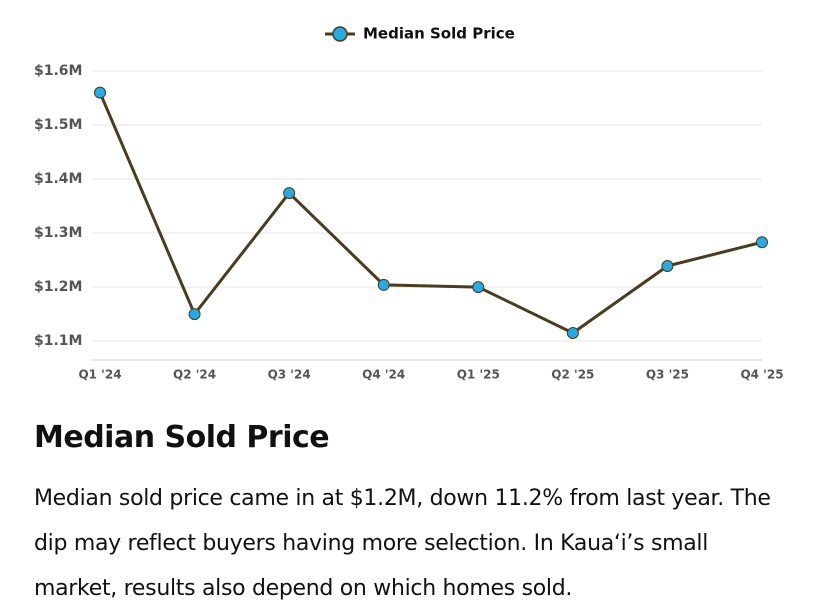  I want to click on y-tick-label: $1.3M, so click(58, 233).